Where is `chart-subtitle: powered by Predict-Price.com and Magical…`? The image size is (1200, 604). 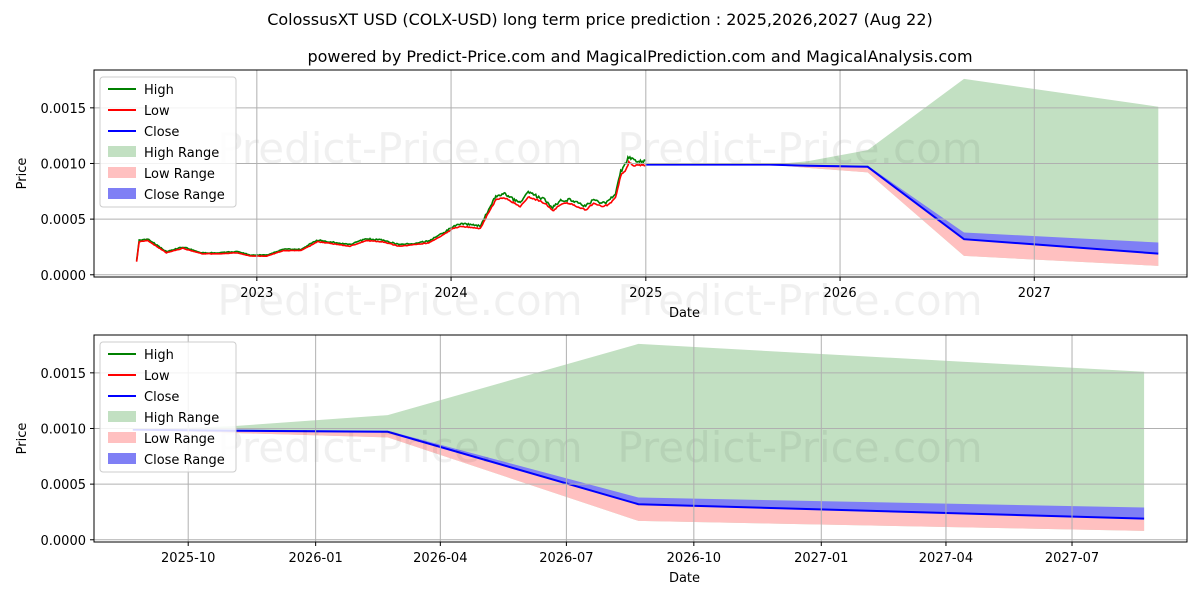
chart-subtitle: powered by Predict-Price.com and Magical… is located at coordinates (639, 56).